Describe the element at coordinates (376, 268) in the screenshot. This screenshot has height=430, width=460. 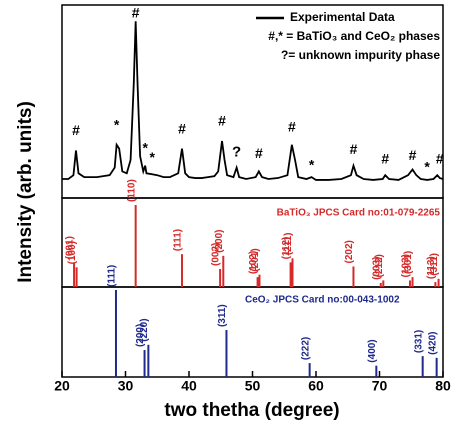
I see `hkl-label: (003)` at that location.